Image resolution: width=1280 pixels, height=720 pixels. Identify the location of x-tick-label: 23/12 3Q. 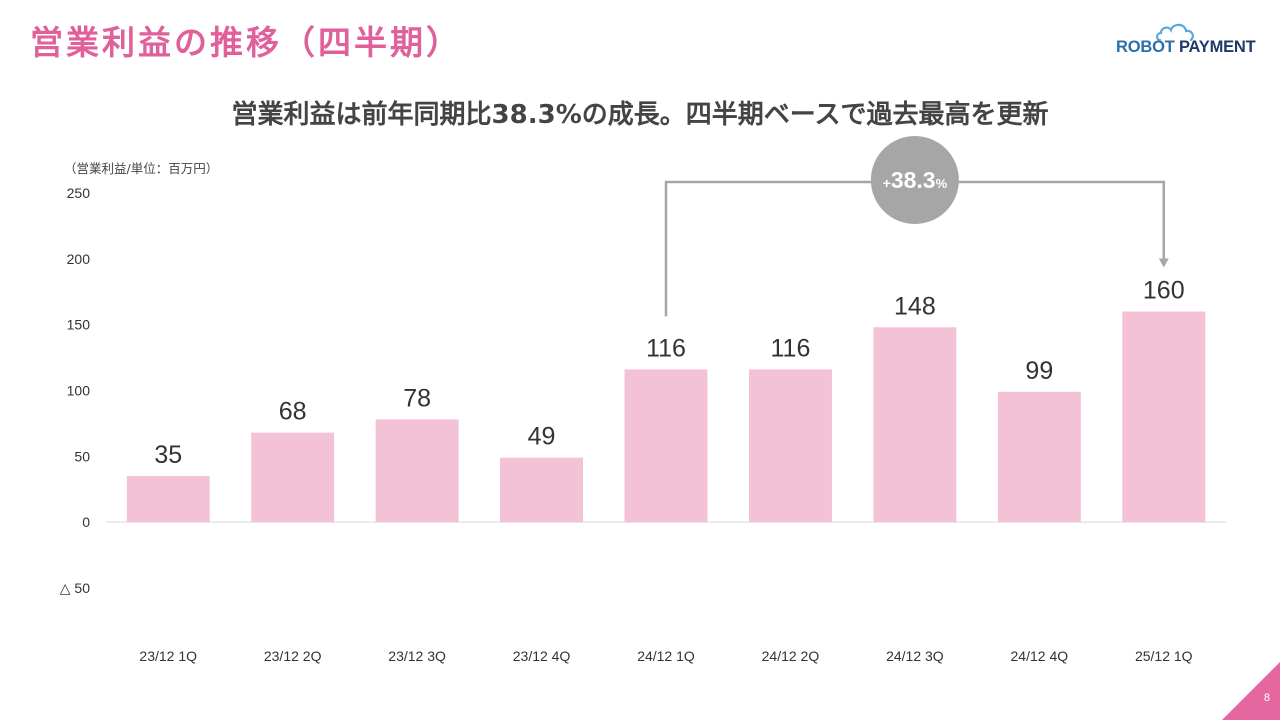
(417, 656).